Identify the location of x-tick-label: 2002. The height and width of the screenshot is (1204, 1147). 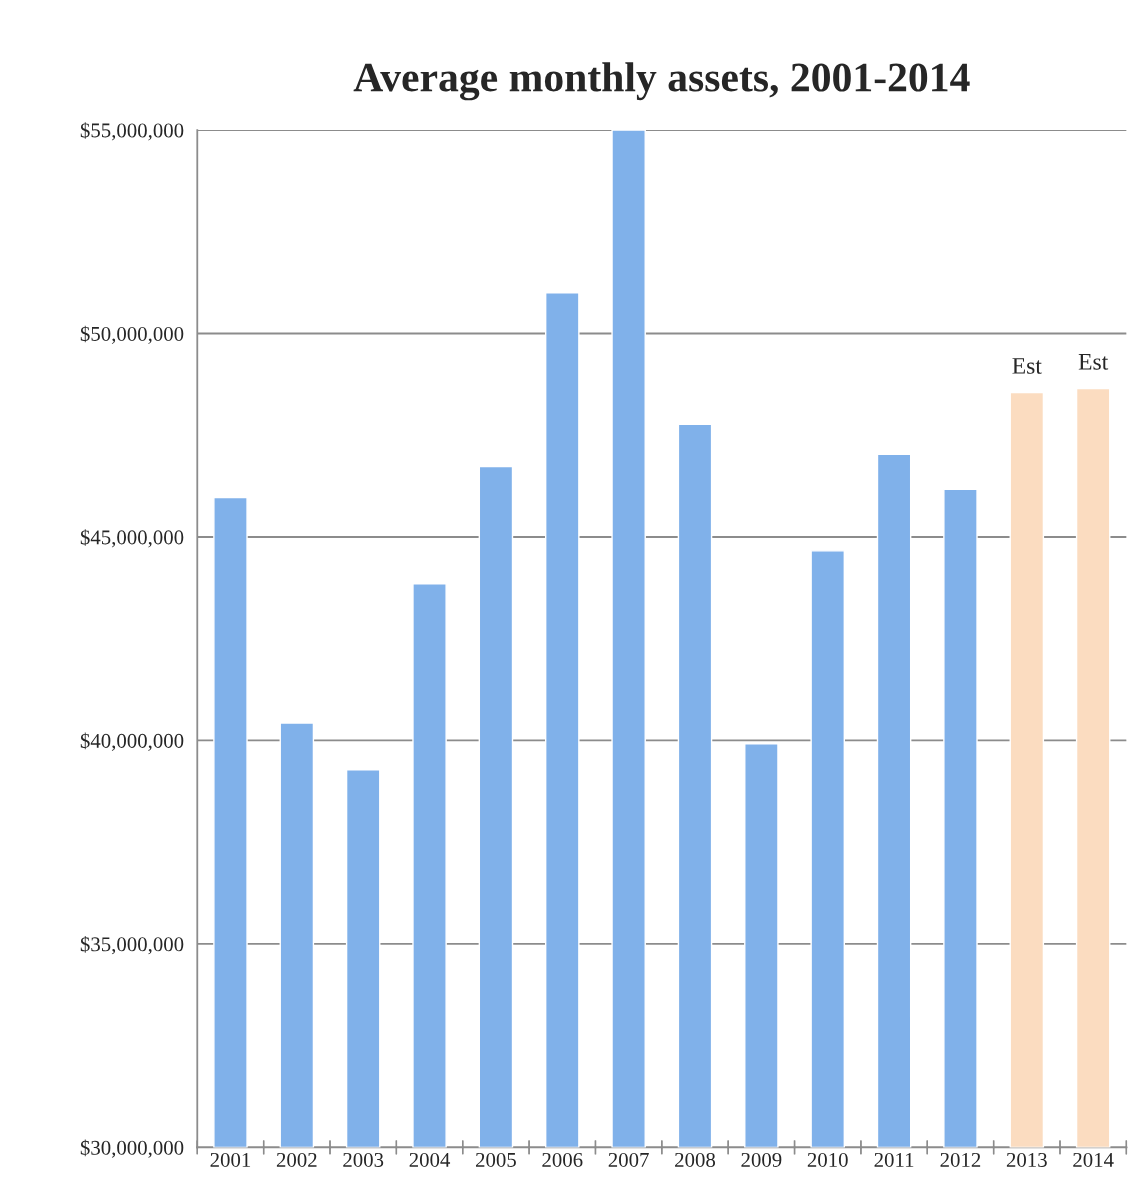
(296, 1159).